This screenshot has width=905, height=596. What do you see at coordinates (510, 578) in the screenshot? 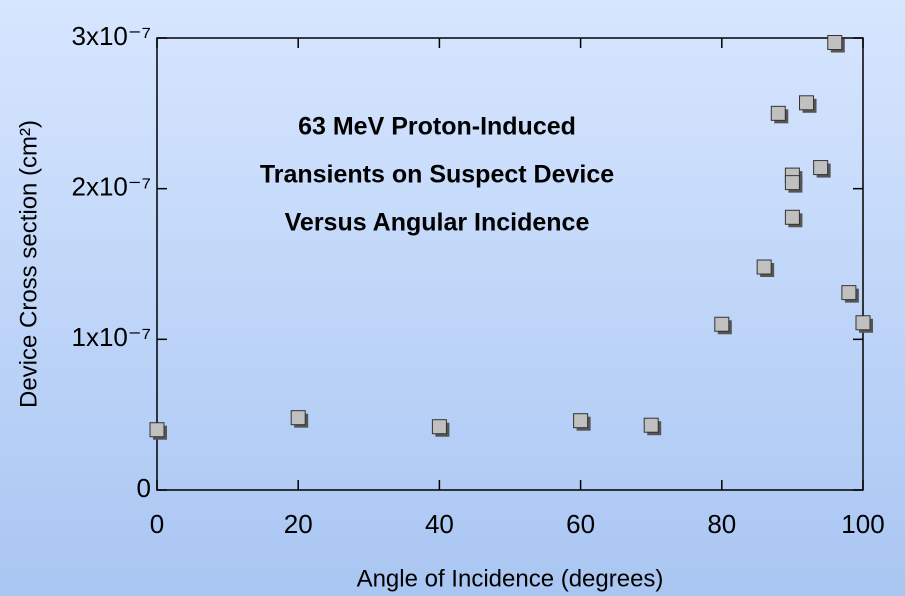
I see `x-axis-title: Angle of Incidence (degrees)` at bounding box center [510, 578].